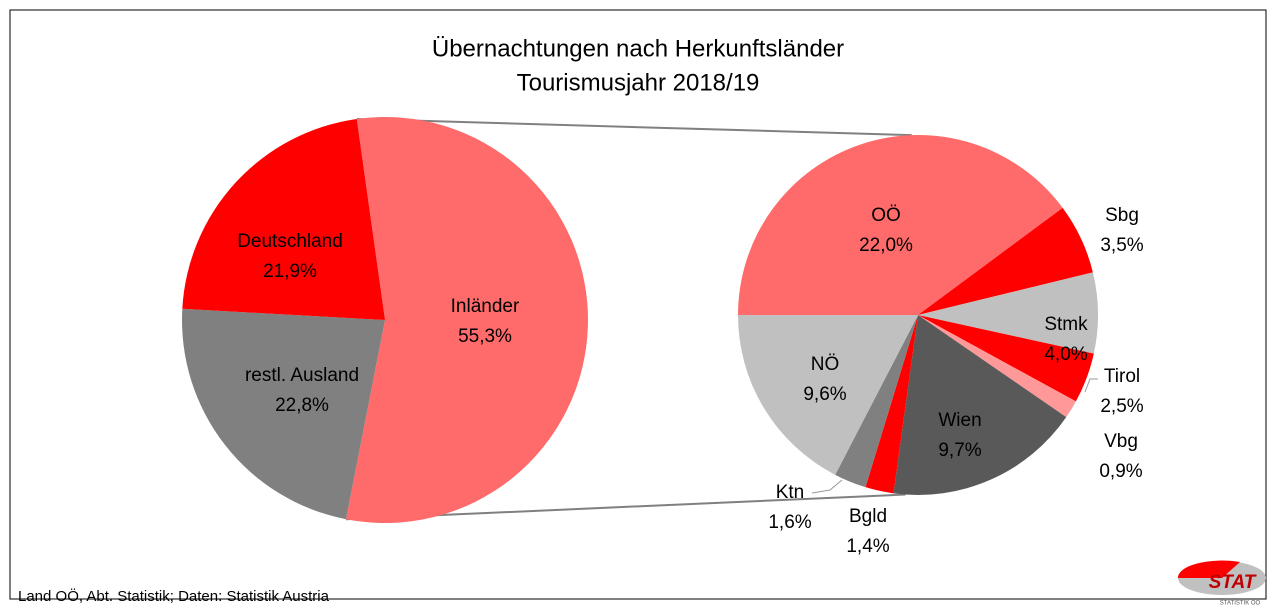 The height and width of the screenshot is (609, 1276). Describe the element at coordinates (1121, 441) in the screenshot. I see `slice-label: Vbg` at that location.